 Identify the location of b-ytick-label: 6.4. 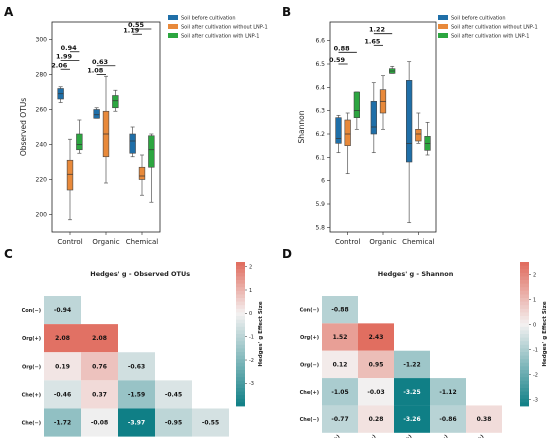
(320, 87).